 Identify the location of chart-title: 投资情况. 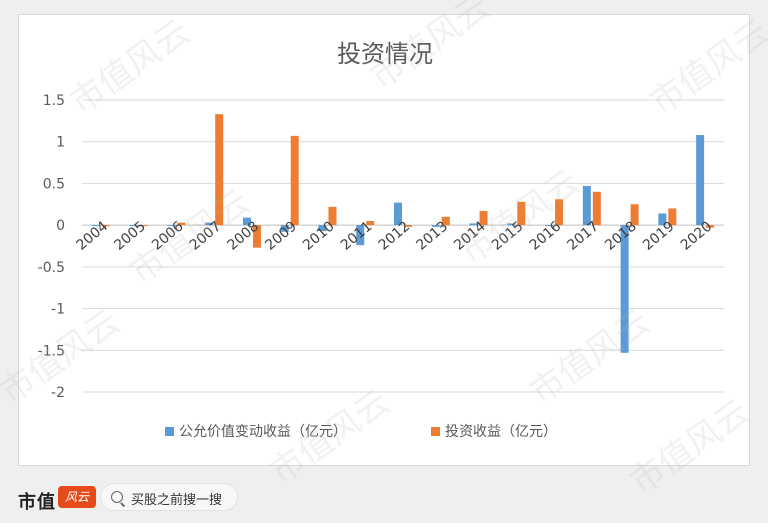
(385, 54).